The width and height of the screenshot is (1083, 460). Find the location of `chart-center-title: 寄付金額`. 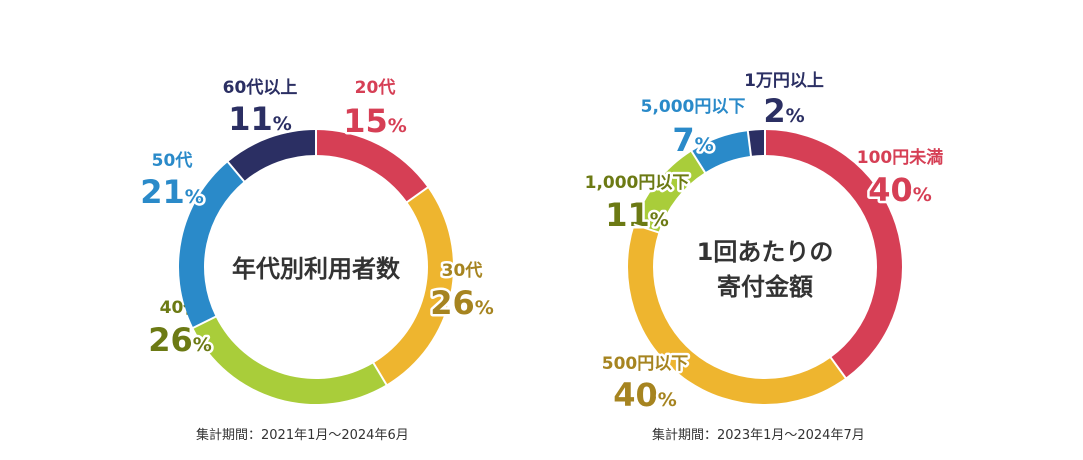

chart-center-title: 寄付金額 is located at coordinates (765, 287).